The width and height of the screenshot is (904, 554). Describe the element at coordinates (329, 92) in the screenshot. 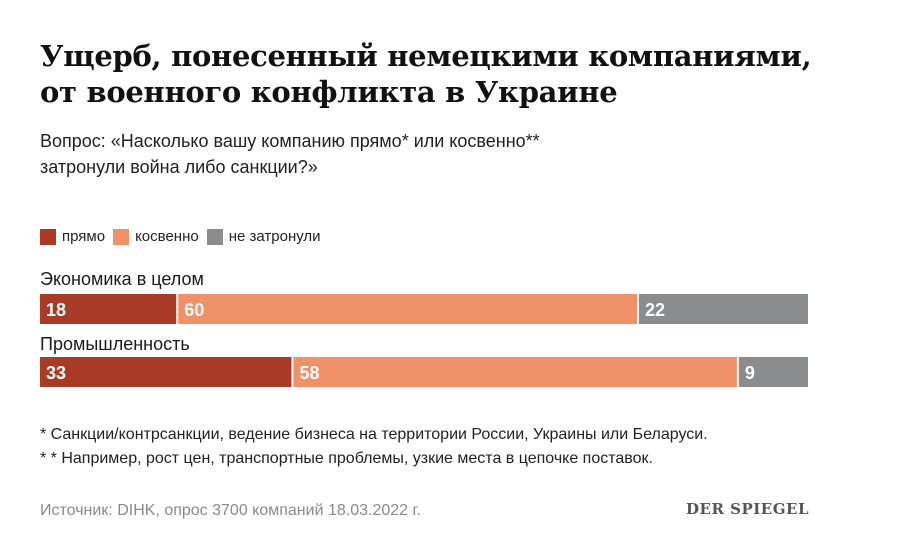

I see `chart-title-line-2: от военного конфликта в Украине` at that location.